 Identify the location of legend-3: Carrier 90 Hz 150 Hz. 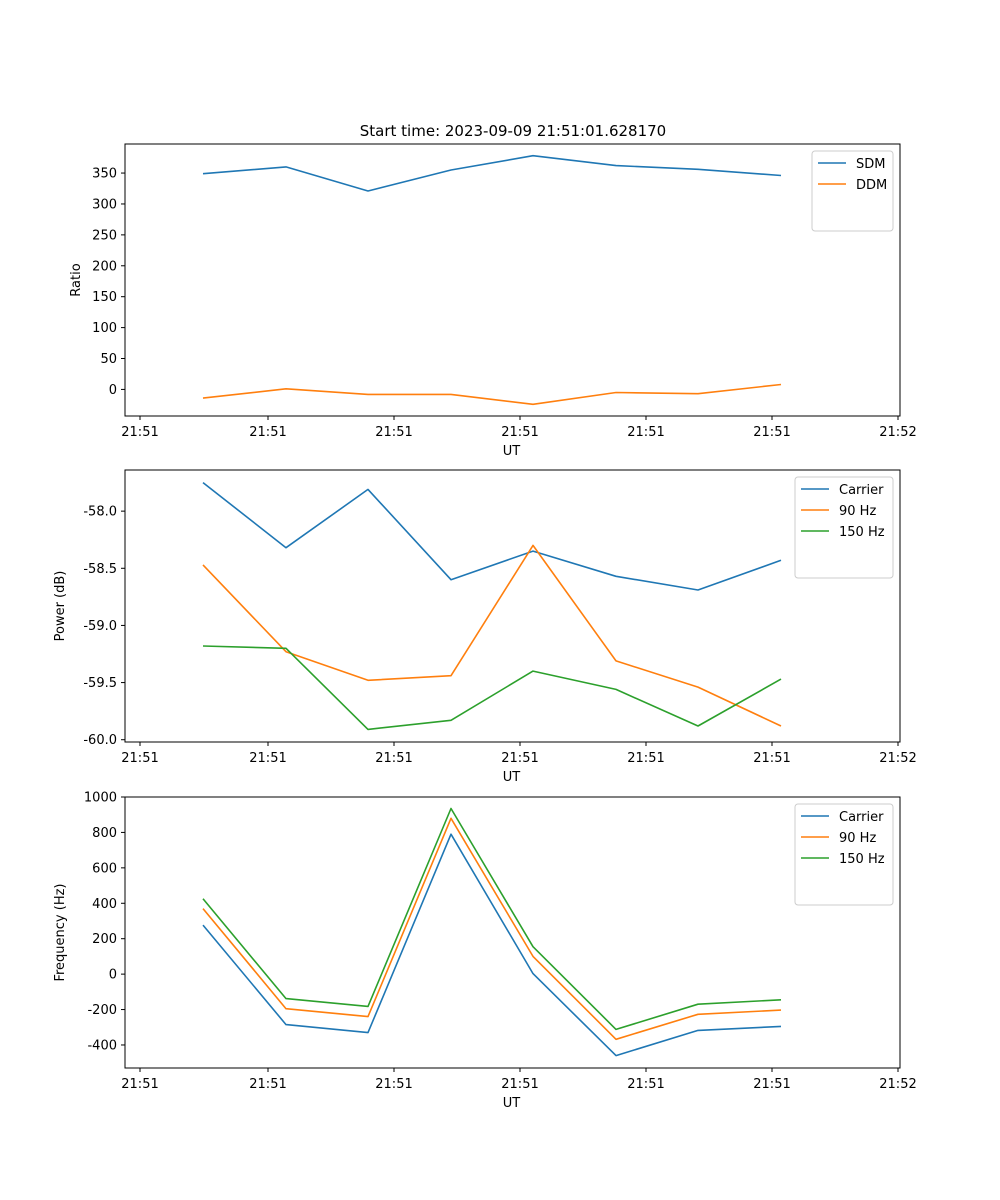
(844, 854).